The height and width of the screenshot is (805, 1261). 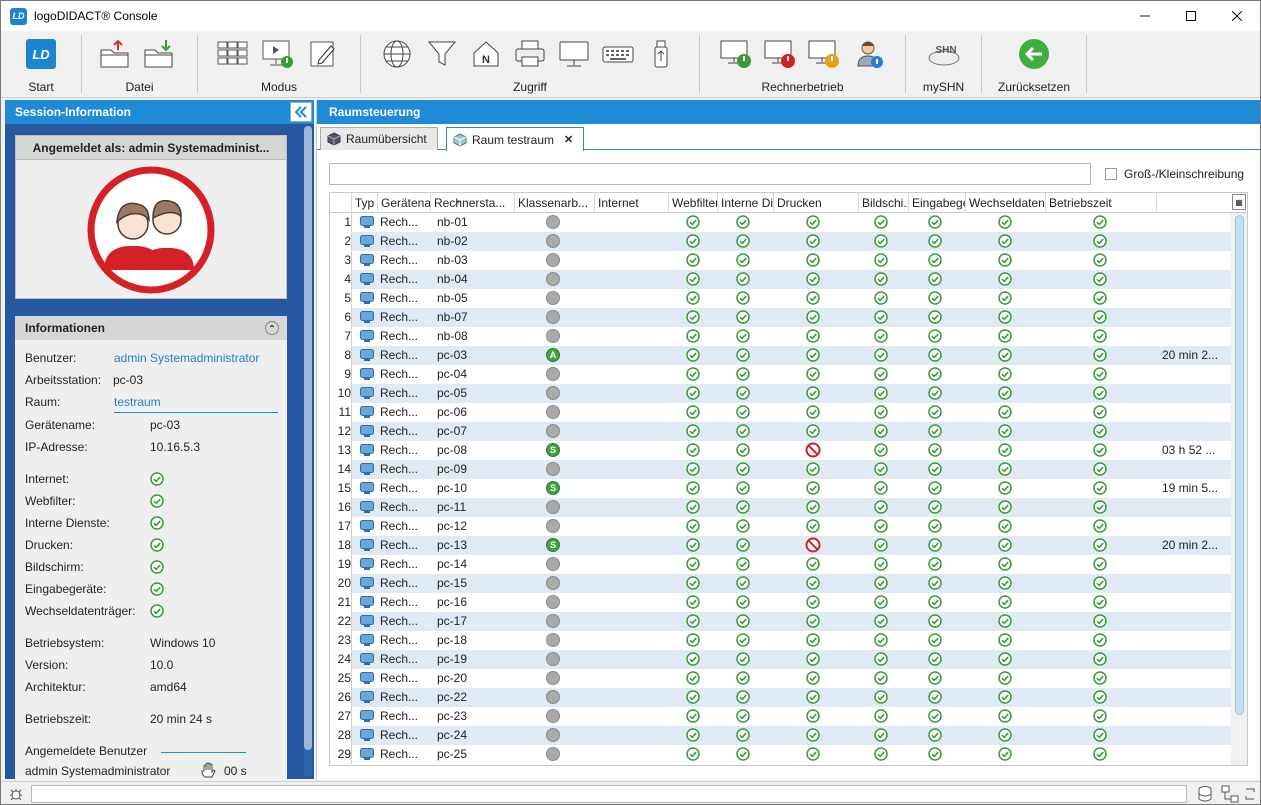 What do you see at coordinates (379, 138) in the screenshot?
I see `tab-raumuebersicht: Raumübersicht` at bounding box center [379, 138].